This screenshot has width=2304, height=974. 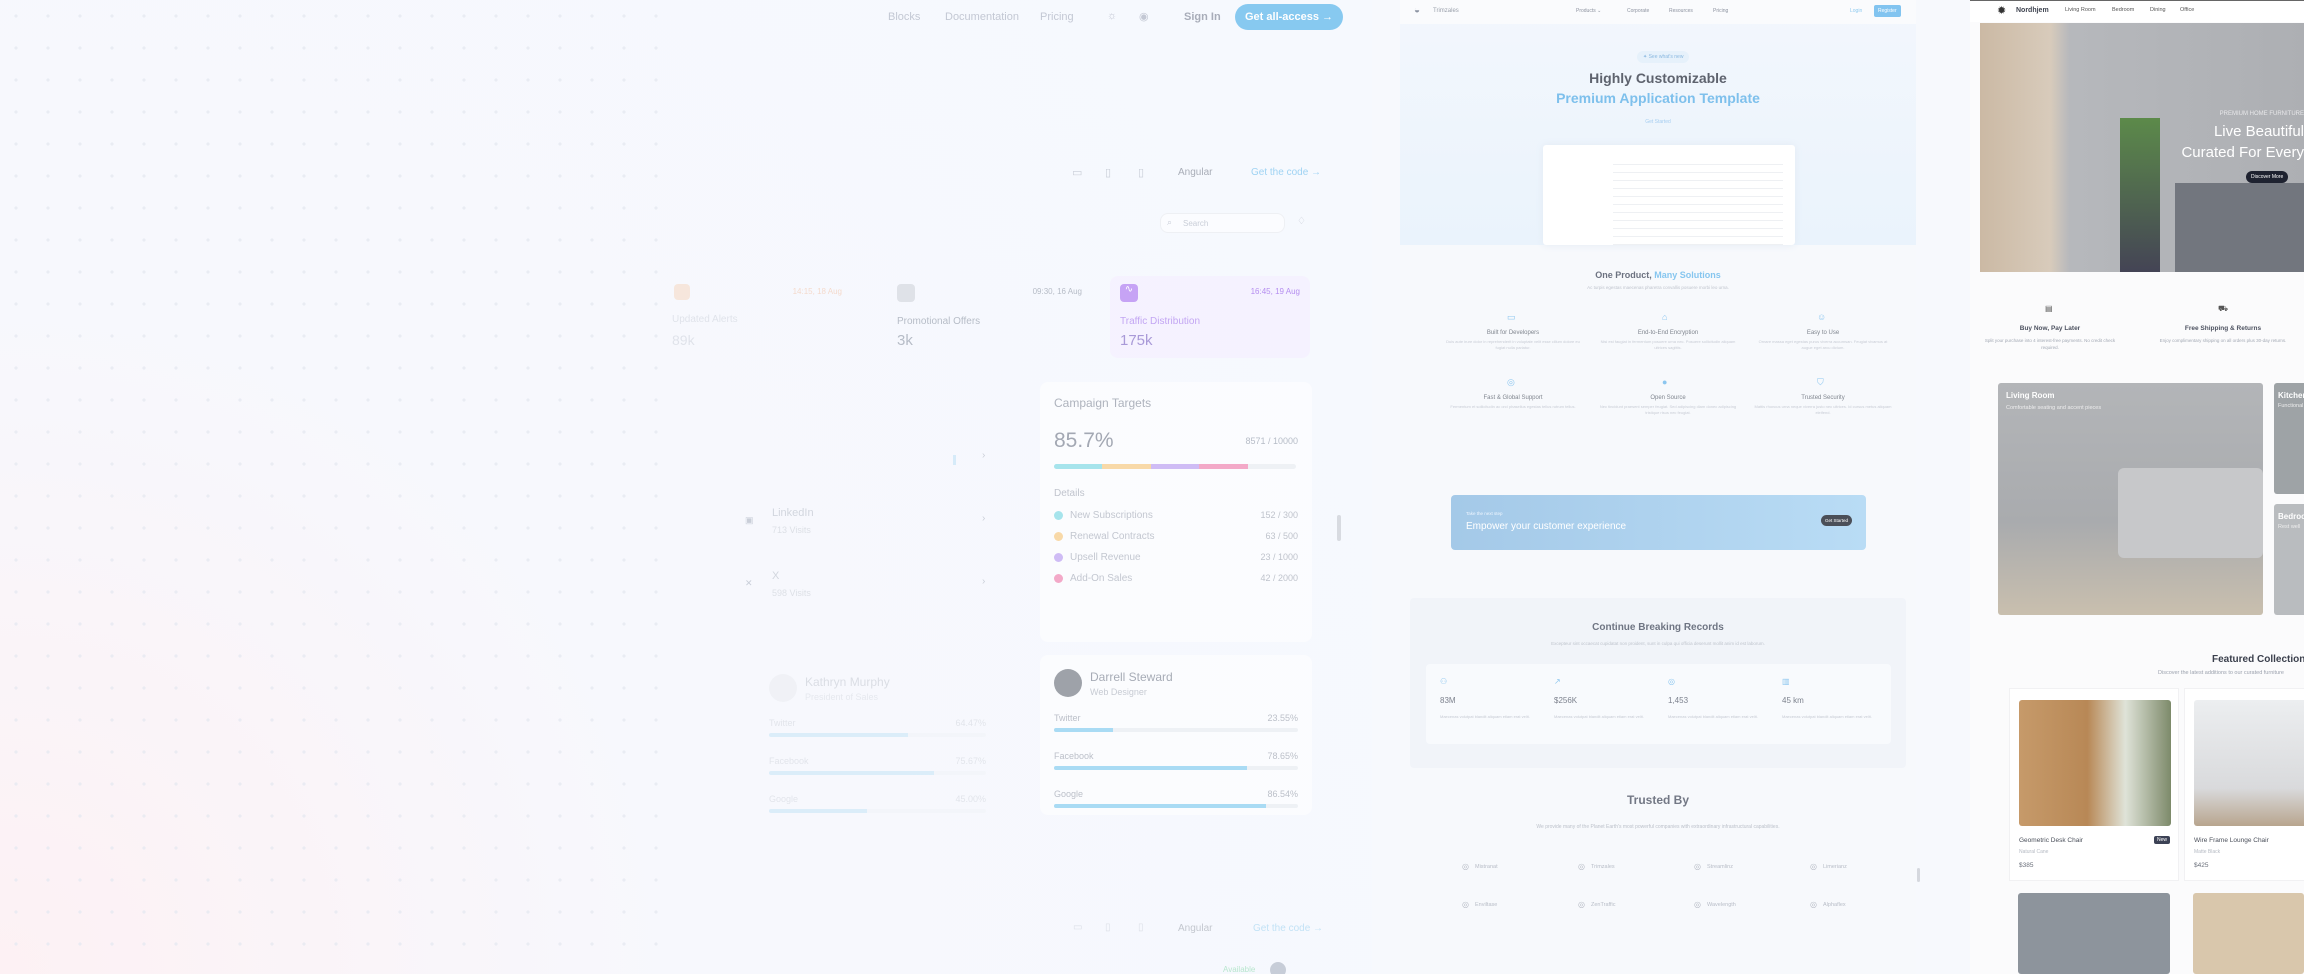 I want to click on nav-corporate: Corporate, so click(x=1638, y=11).